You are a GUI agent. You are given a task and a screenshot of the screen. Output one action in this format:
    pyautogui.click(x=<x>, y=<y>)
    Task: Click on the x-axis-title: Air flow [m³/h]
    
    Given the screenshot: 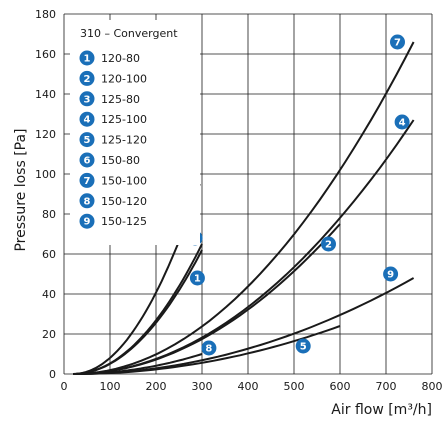 What is the action you would take?
    pyautogui.click(x=381, y=410)
    